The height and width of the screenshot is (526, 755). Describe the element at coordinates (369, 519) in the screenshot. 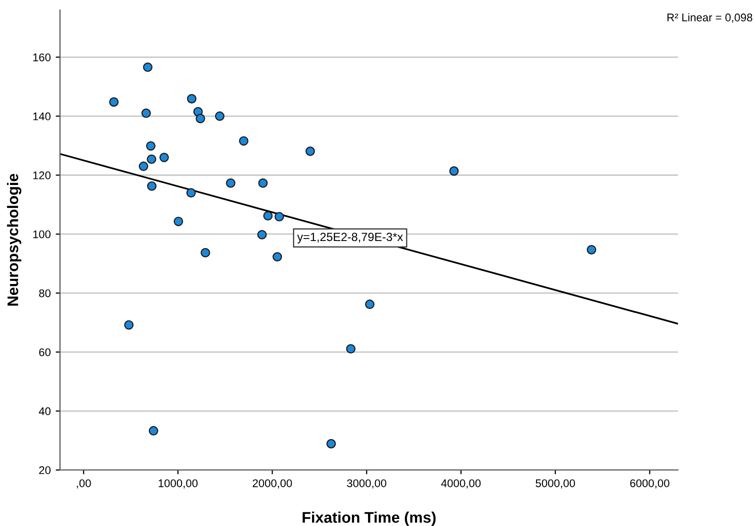

I see `x-axis-title: Fixation Time (ms)` at that location.